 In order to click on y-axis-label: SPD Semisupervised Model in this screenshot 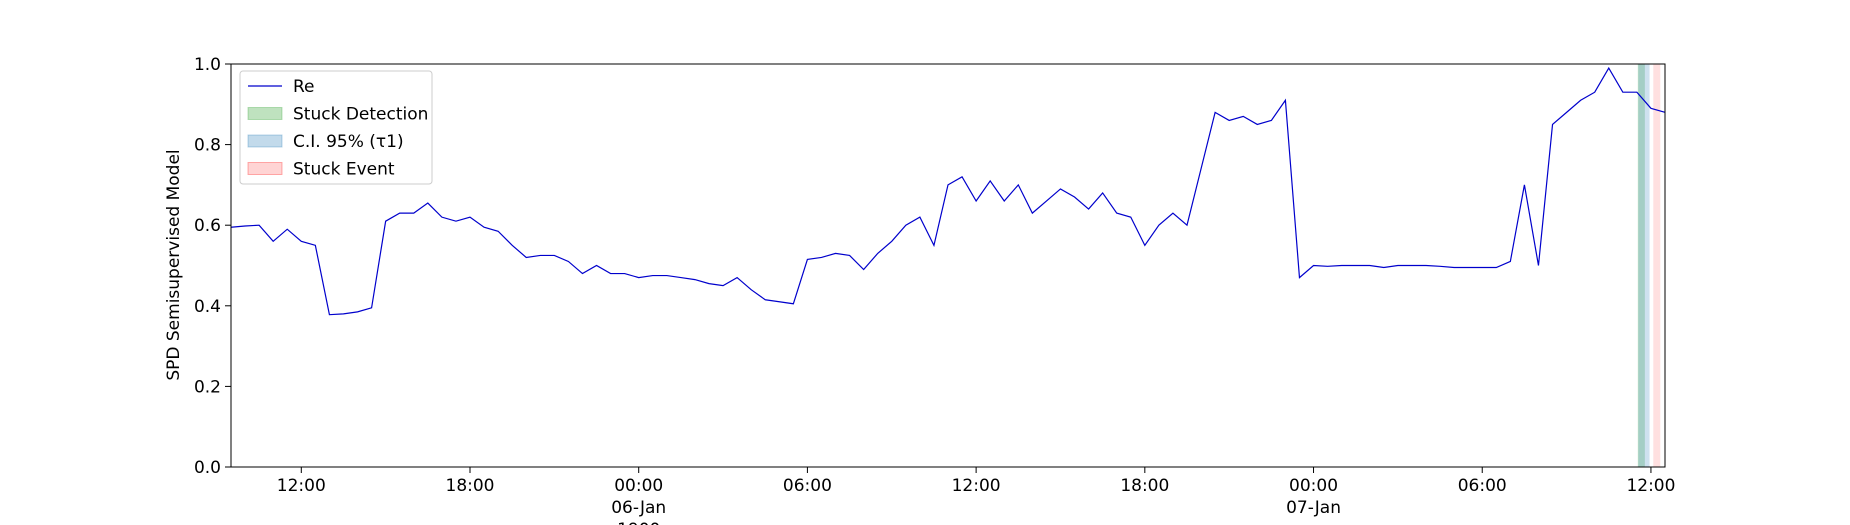, I will do `click(174, 264)`.